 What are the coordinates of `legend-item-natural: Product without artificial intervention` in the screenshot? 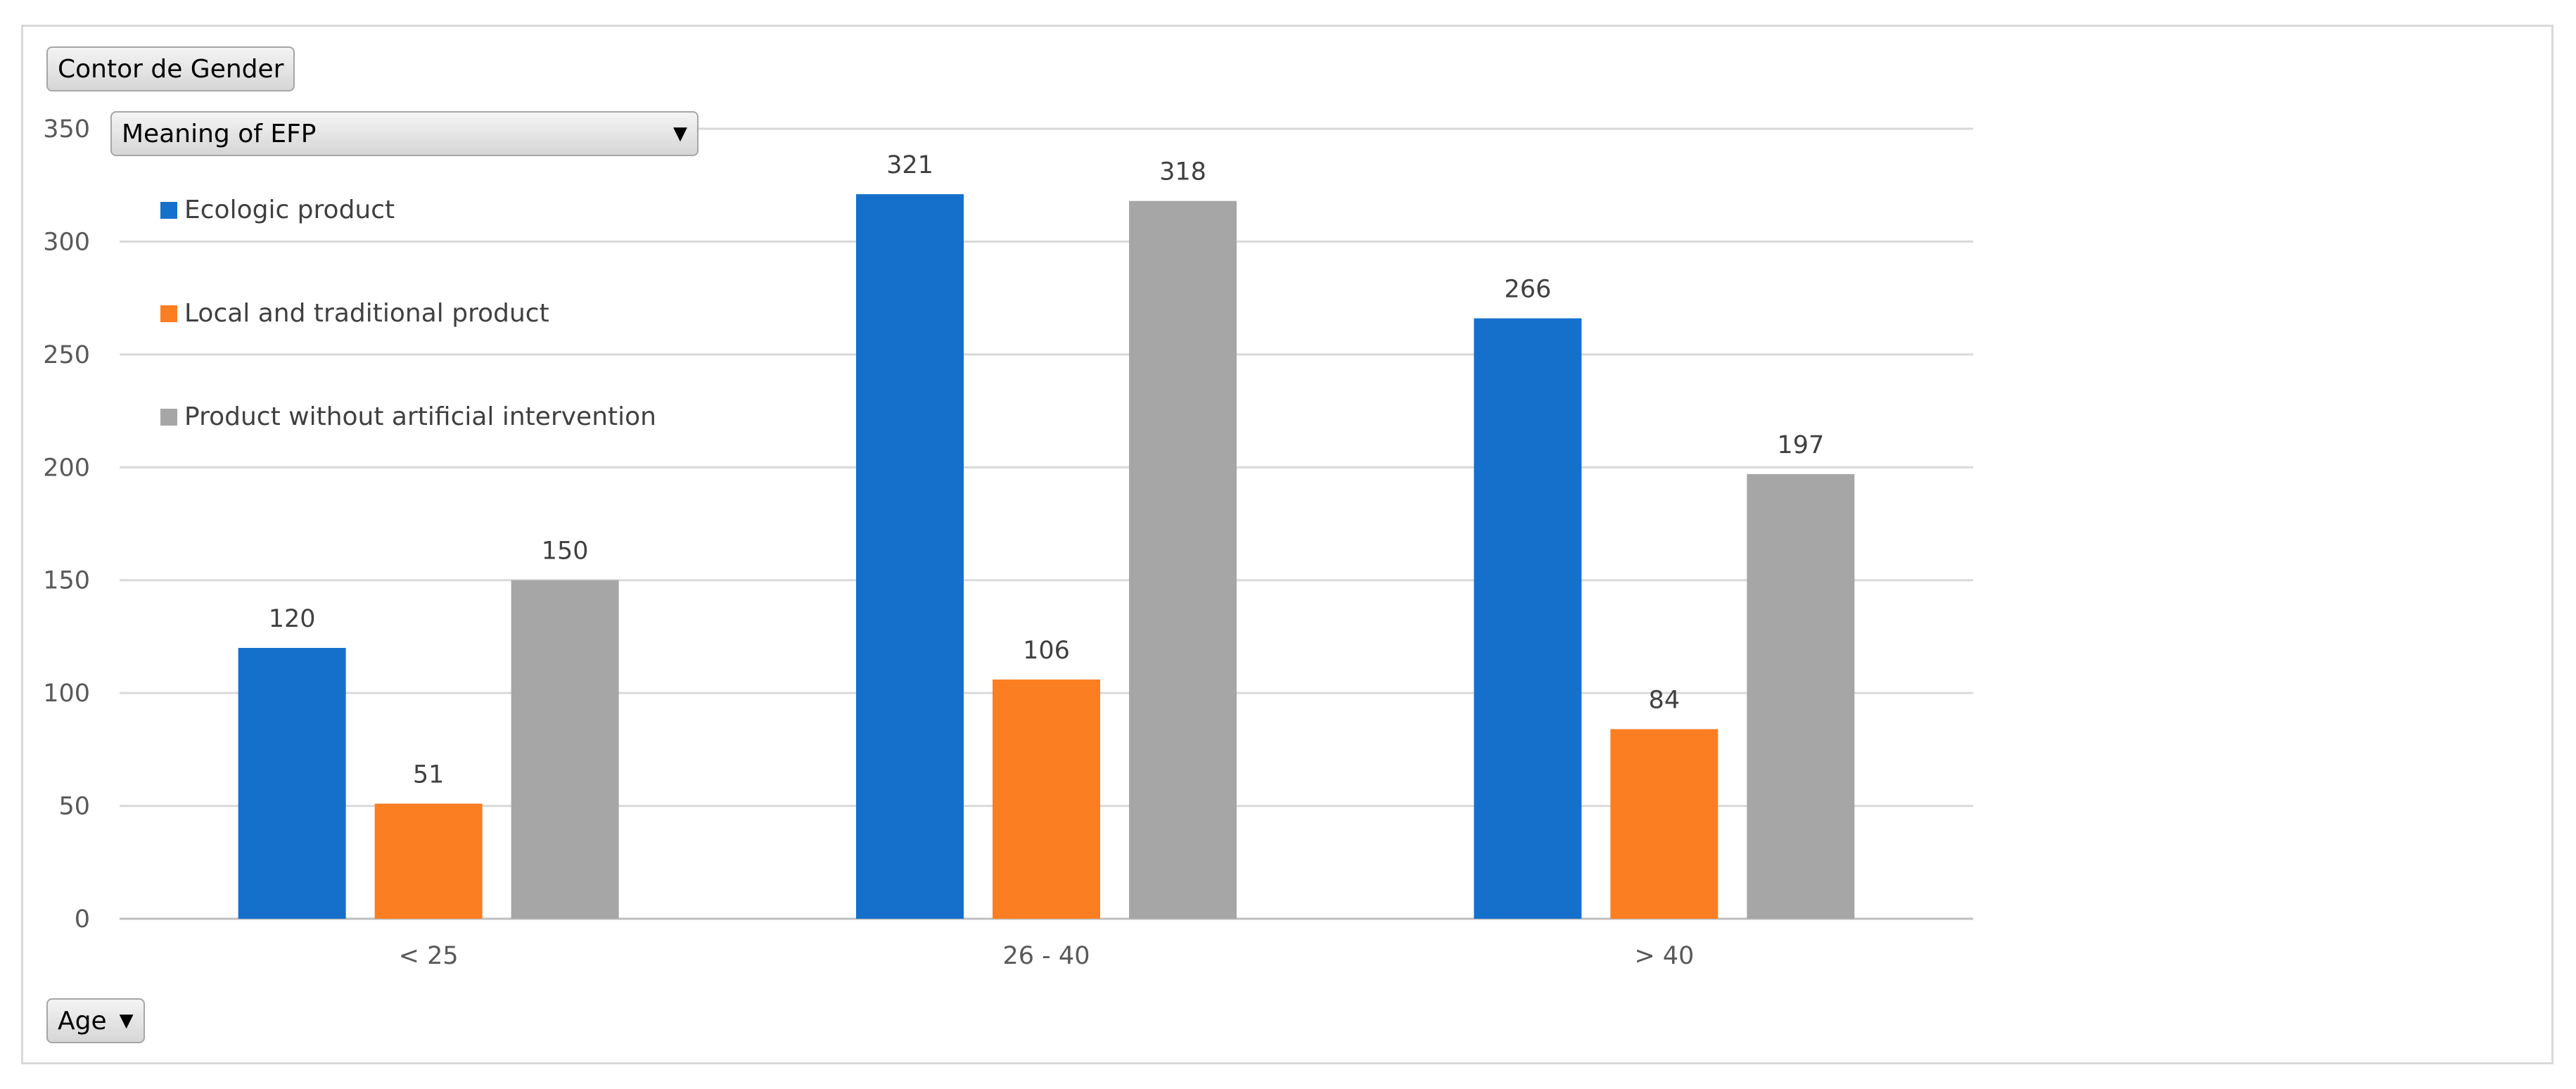 It's located at (408, 416).